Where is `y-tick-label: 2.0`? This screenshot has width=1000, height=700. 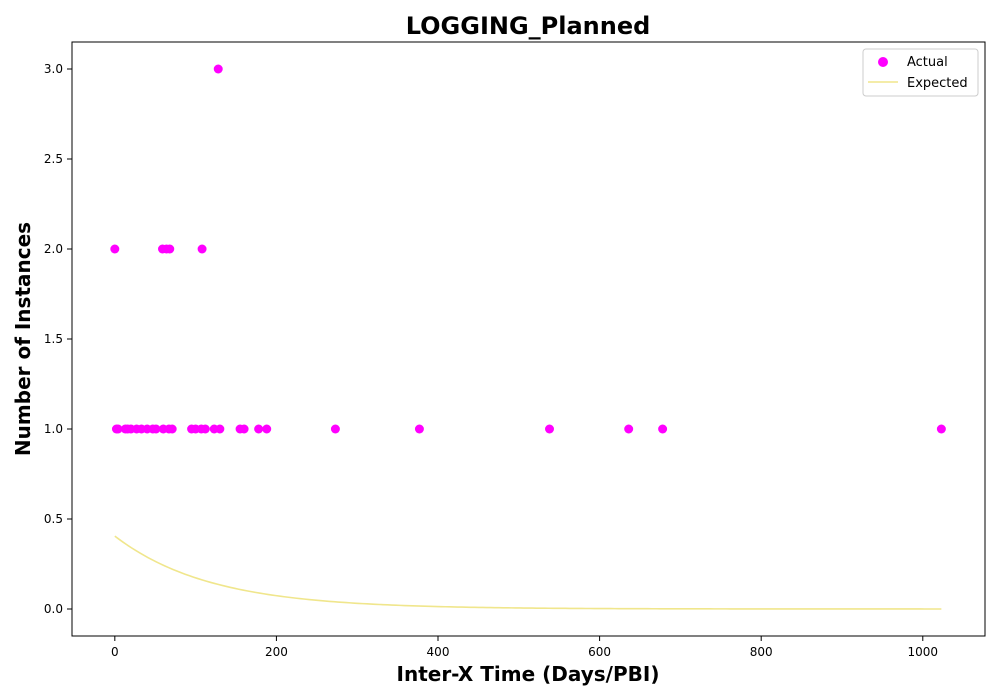
y-tick-label: 2.0 is located at coordinates (53, 249).